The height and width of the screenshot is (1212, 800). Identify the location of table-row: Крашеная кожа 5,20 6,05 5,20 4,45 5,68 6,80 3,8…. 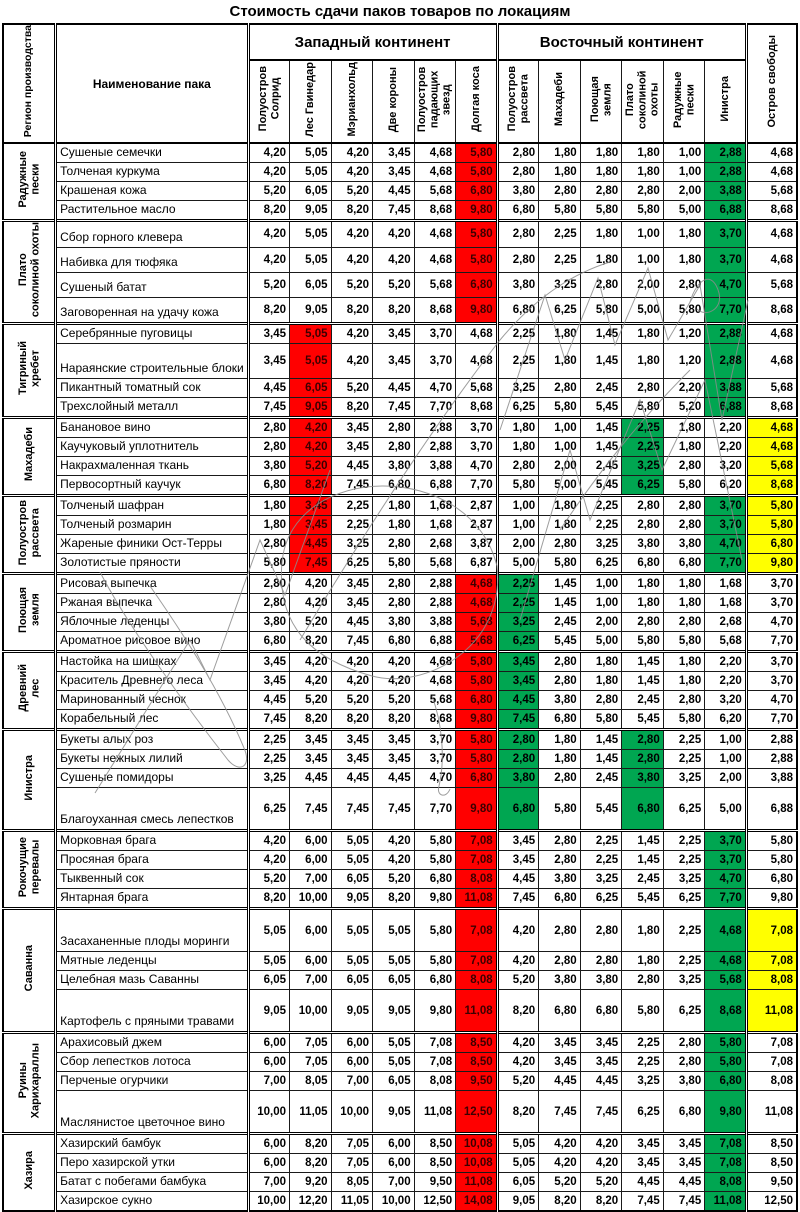
(400, 191).